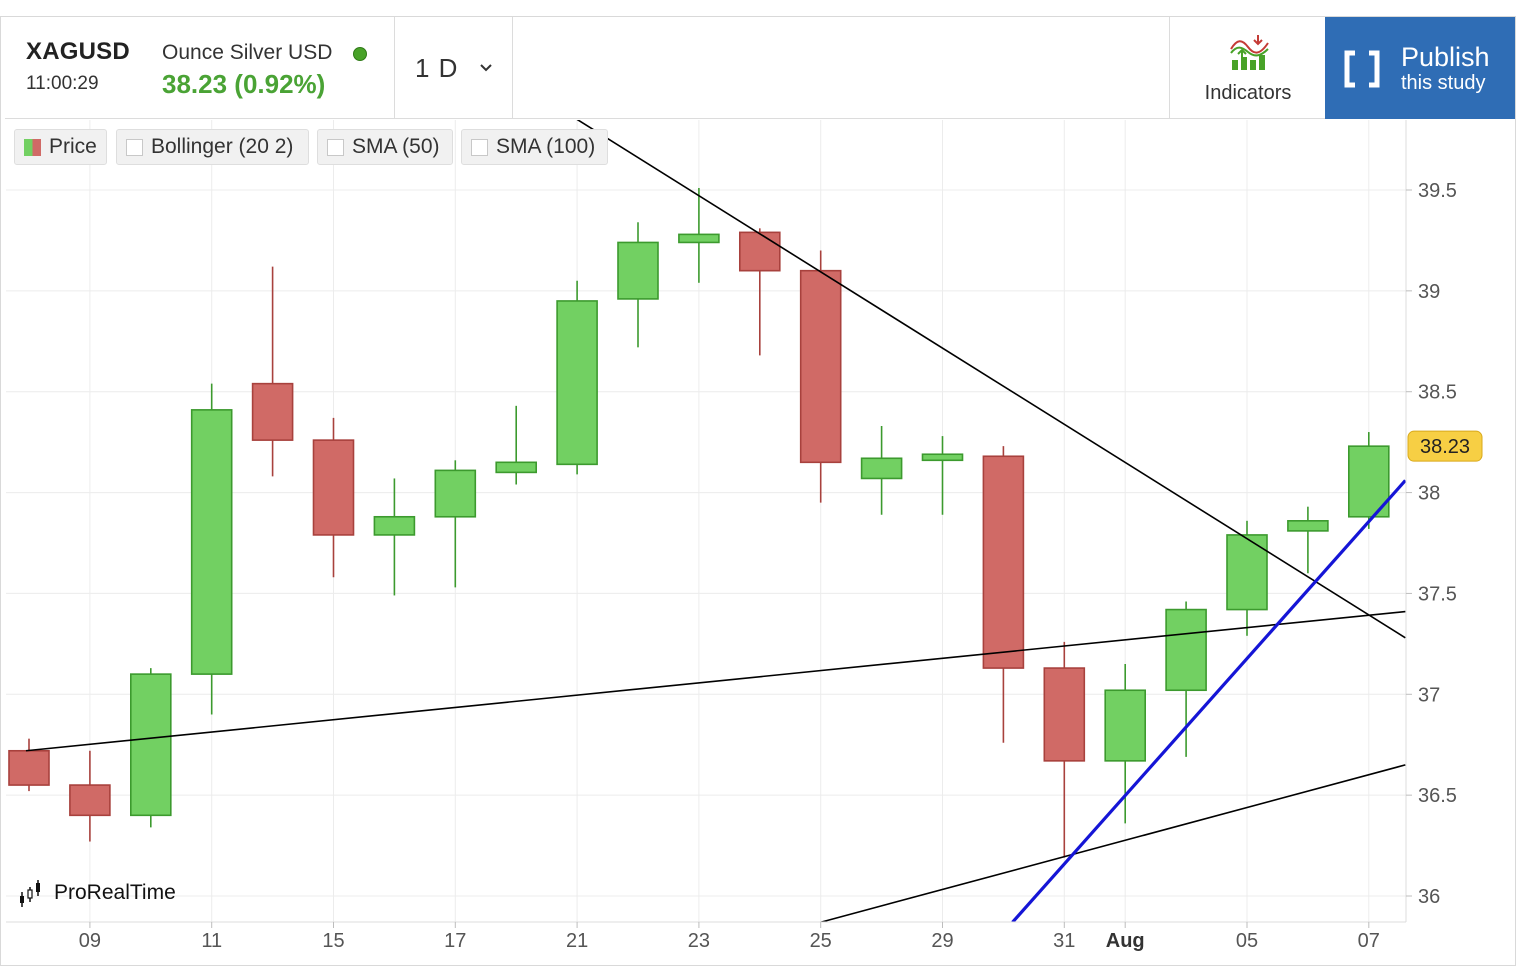 Image resolution: width=1518 pixels, height=966 pixels. What do you see at coordinates (1437, 594) in the screenshot?
I see `price-tick-label: 37.5` at bounding box center [1437, 594].